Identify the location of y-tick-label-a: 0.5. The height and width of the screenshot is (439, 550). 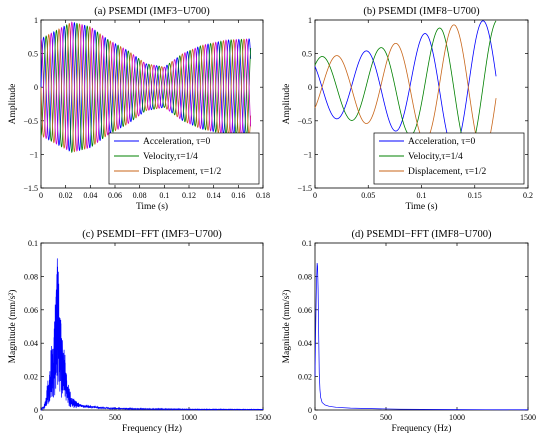
(33, 54).